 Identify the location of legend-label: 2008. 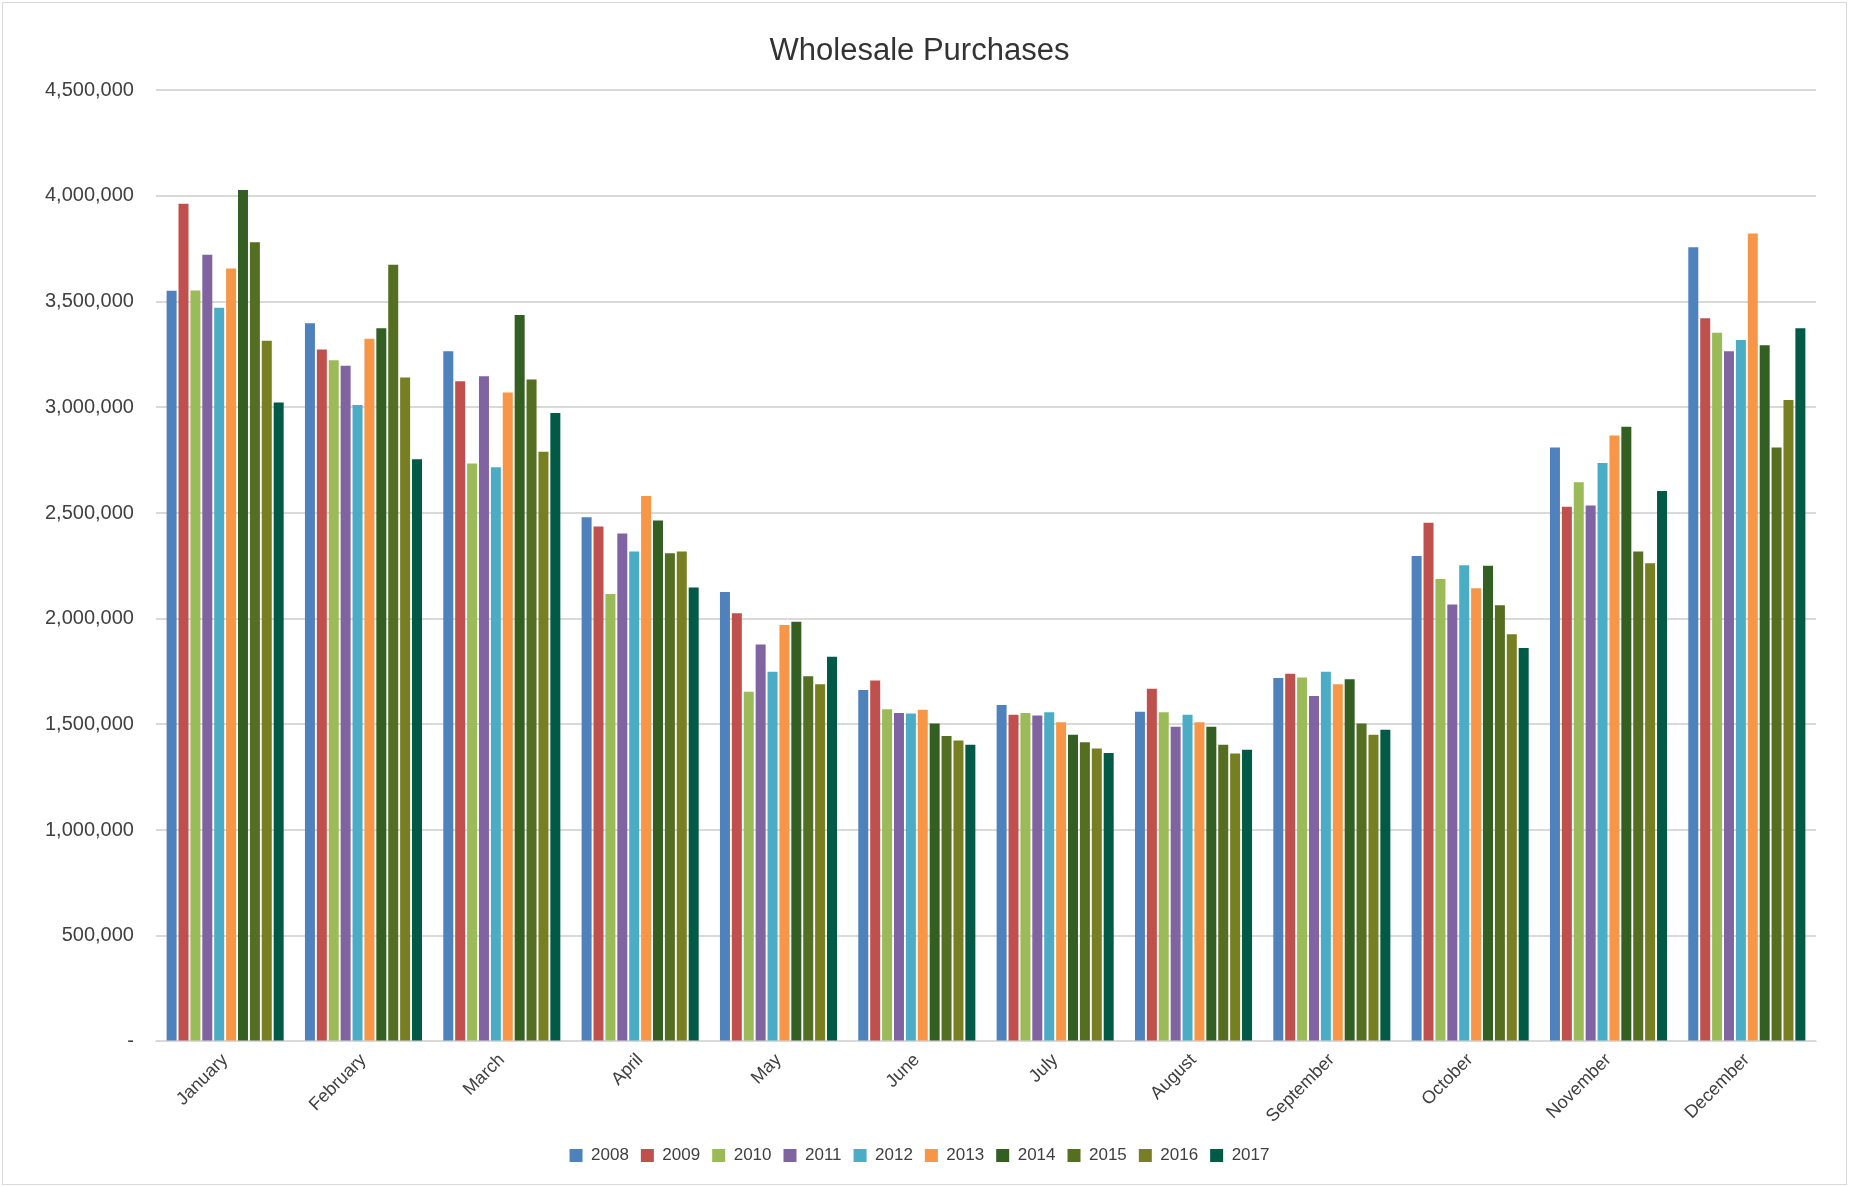
(610, 1155).